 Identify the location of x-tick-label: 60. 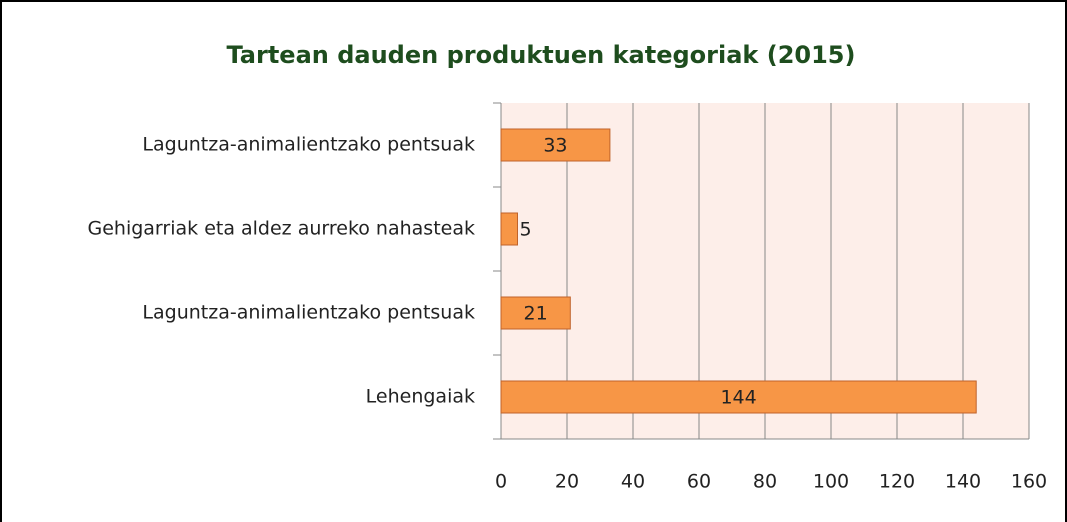
(699, 482).